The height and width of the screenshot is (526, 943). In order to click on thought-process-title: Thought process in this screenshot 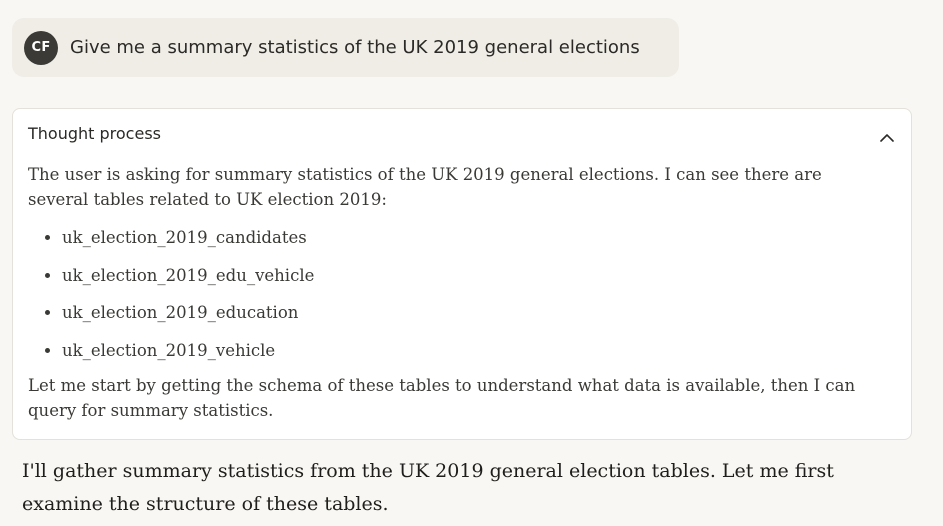, I will do `click(94, 133)`.